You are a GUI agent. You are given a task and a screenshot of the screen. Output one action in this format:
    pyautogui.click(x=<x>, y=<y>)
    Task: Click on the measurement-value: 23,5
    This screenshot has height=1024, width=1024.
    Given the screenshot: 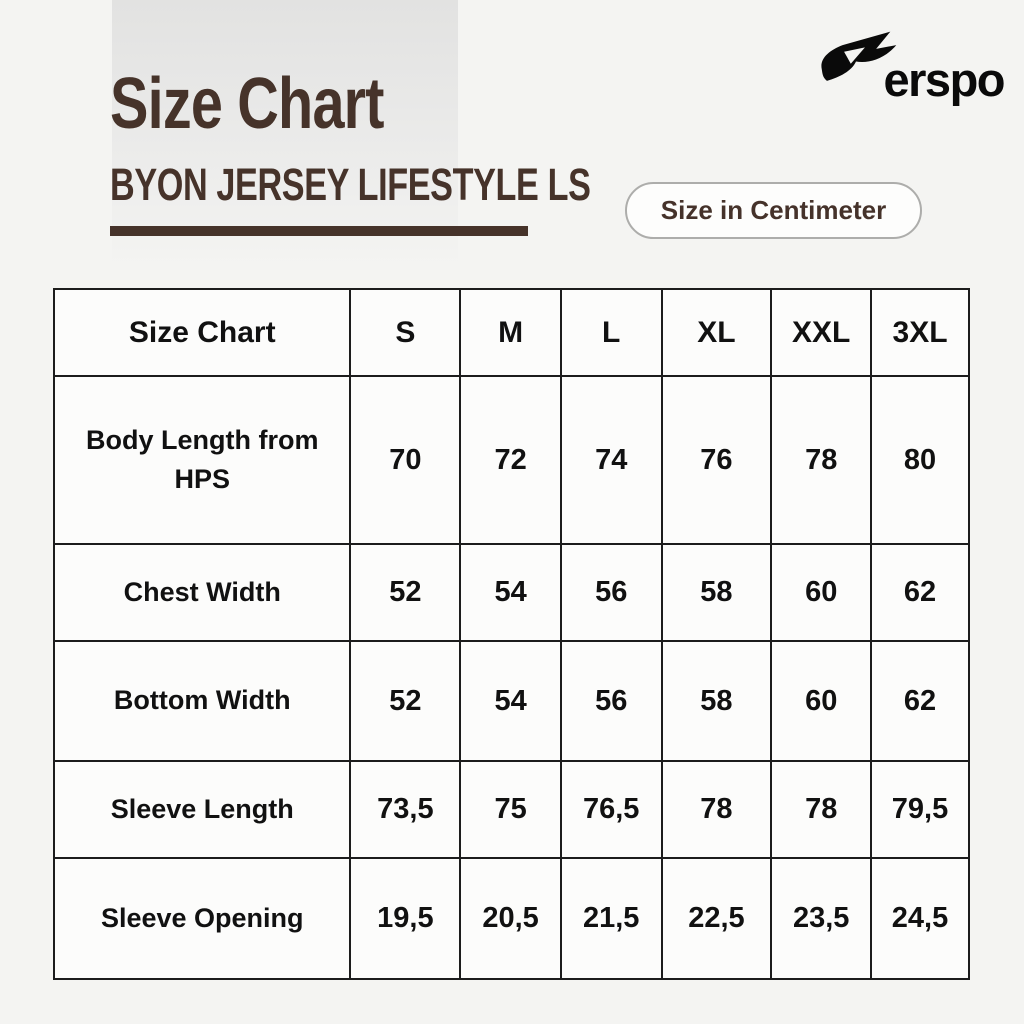 What is the action you would take?
    pyautogui.click(x=821, y=918)
    